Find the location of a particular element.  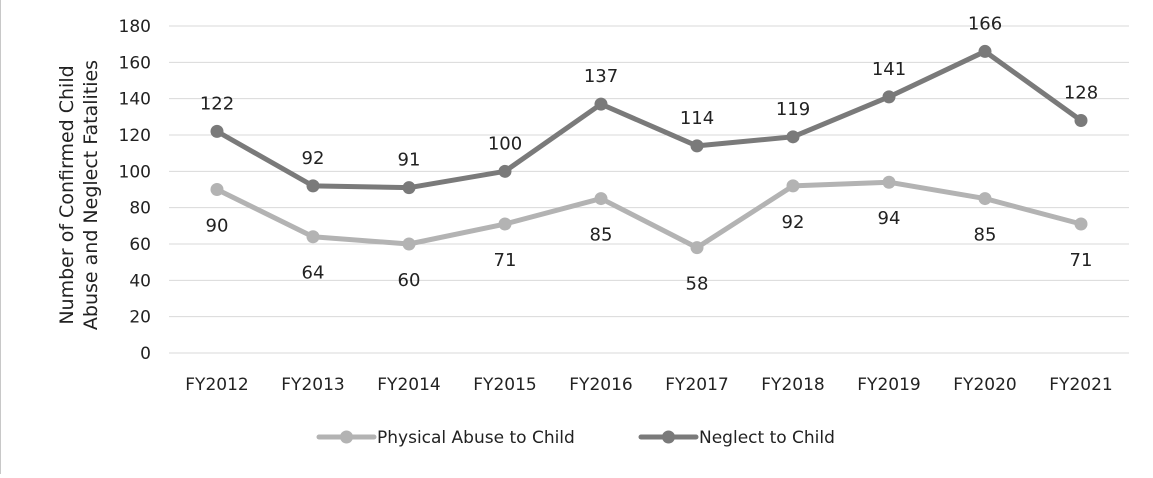

data-label: 141 is located at coordinates (889, 69).